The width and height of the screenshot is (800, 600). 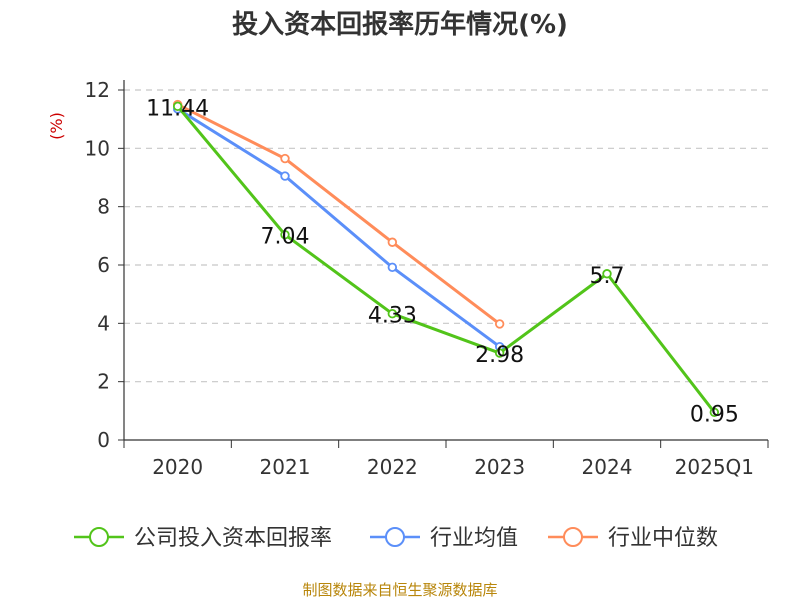 What do you see at coordinates (714, 467) in the screenshot?
I see `x-tick-label: 2025Q1` at bounding box center [714, 467].